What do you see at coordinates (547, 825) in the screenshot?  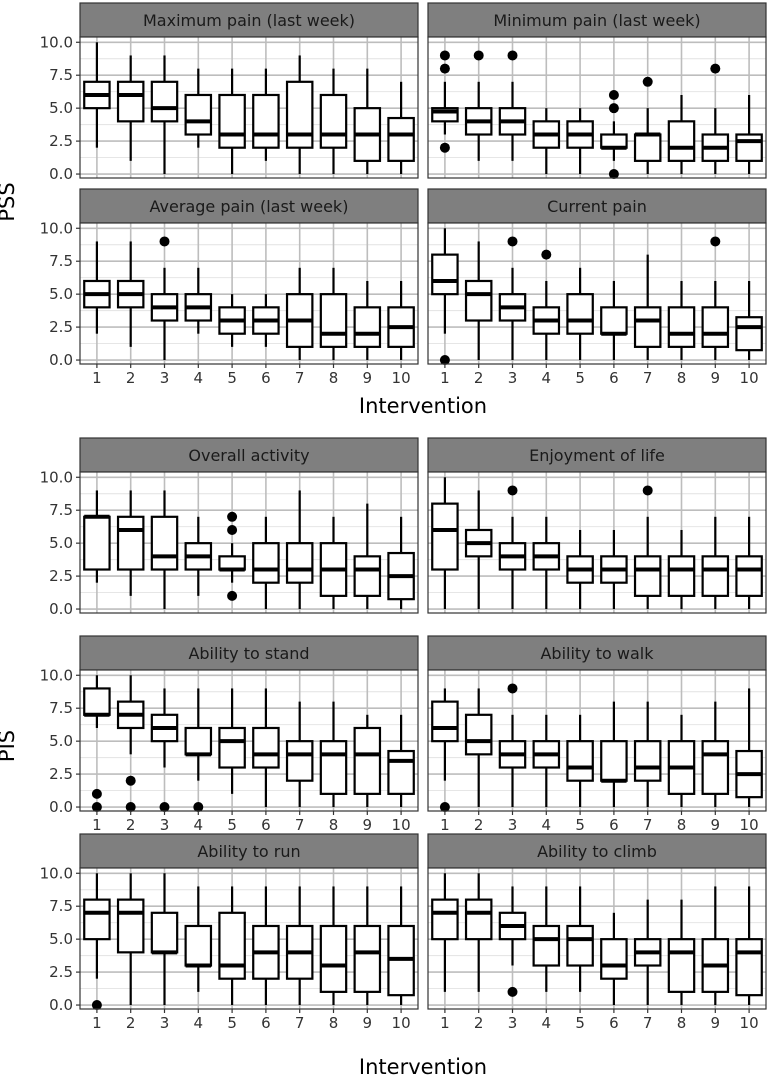 I see `x-tick-label: 4` at bounding box center [547, 825].